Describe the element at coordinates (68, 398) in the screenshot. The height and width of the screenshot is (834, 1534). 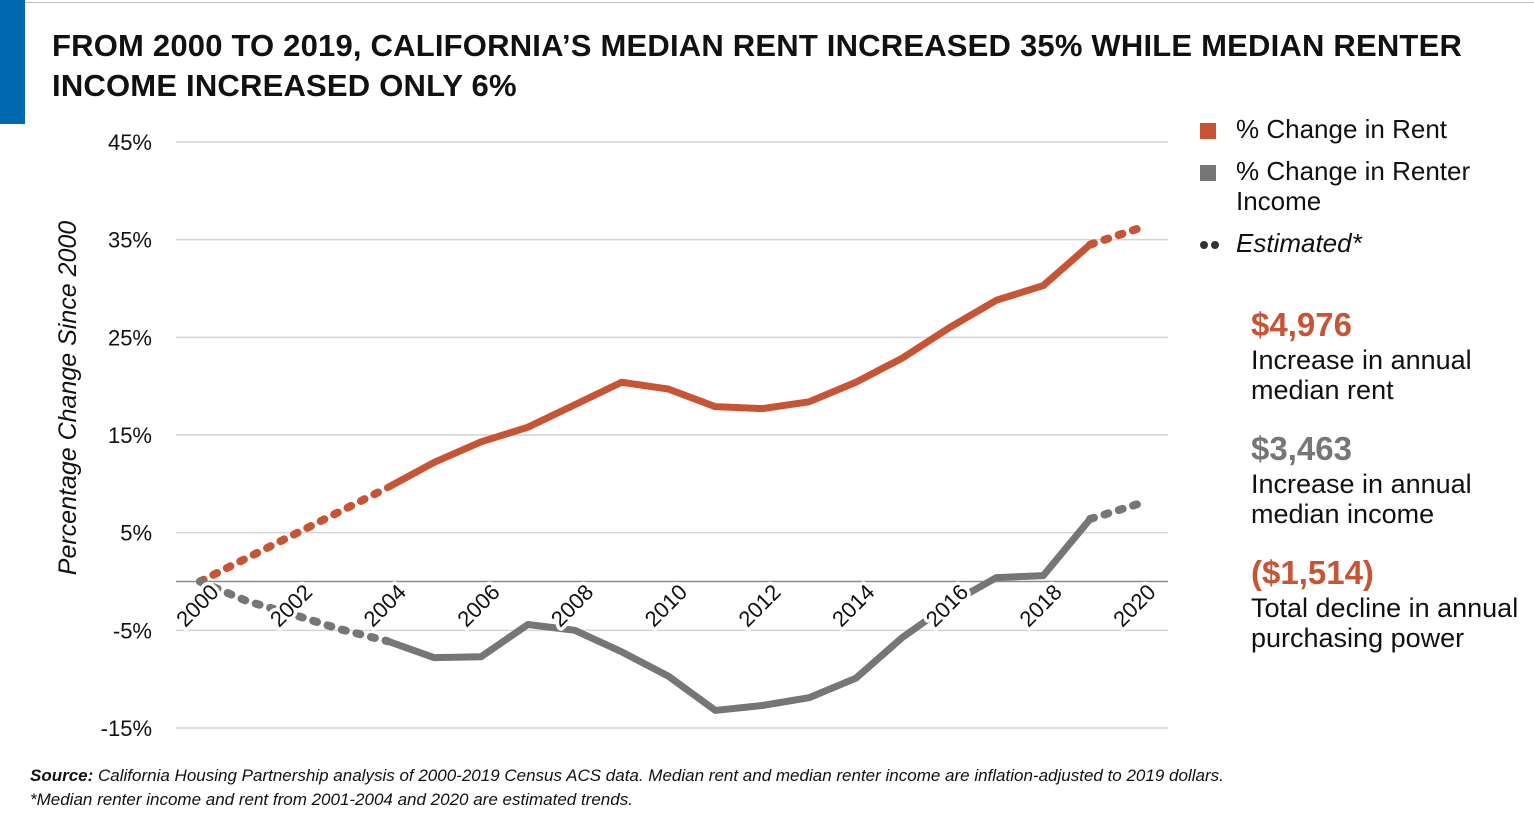
I see `y-axis-label: Percentage Change Since 2000` at that location.